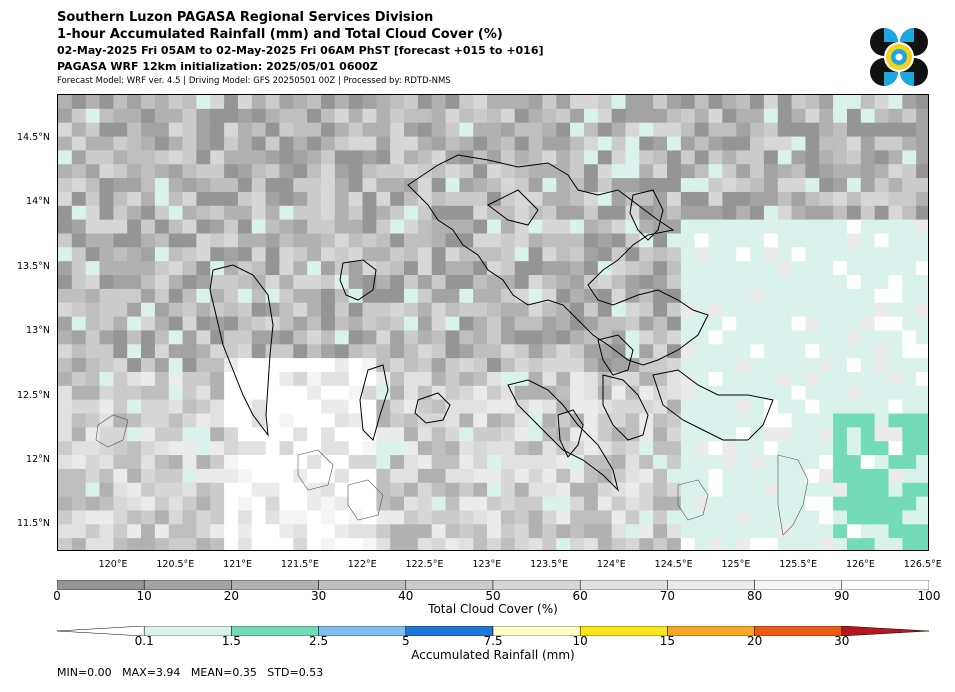  Describe the element at coordinates (57, 596) in the screenshot. I see `cloud-tick-label: 0` at that location.